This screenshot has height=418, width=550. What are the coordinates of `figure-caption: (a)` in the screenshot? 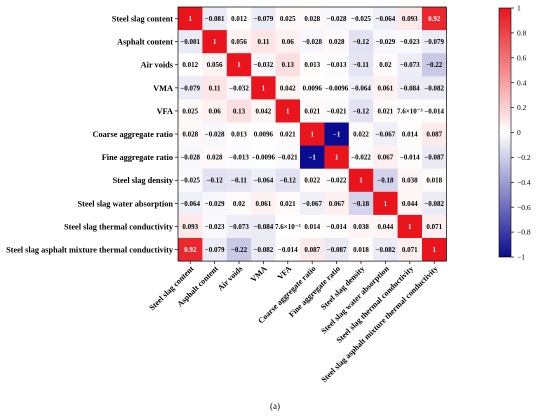 It's located at (275, 406).